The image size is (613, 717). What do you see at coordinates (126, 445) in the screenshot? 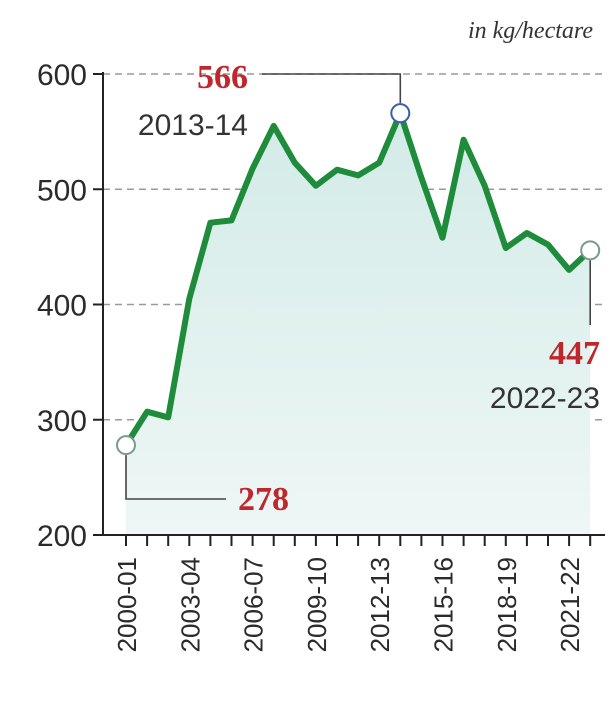
I see `start-marker` at bounding box center [126, 445].